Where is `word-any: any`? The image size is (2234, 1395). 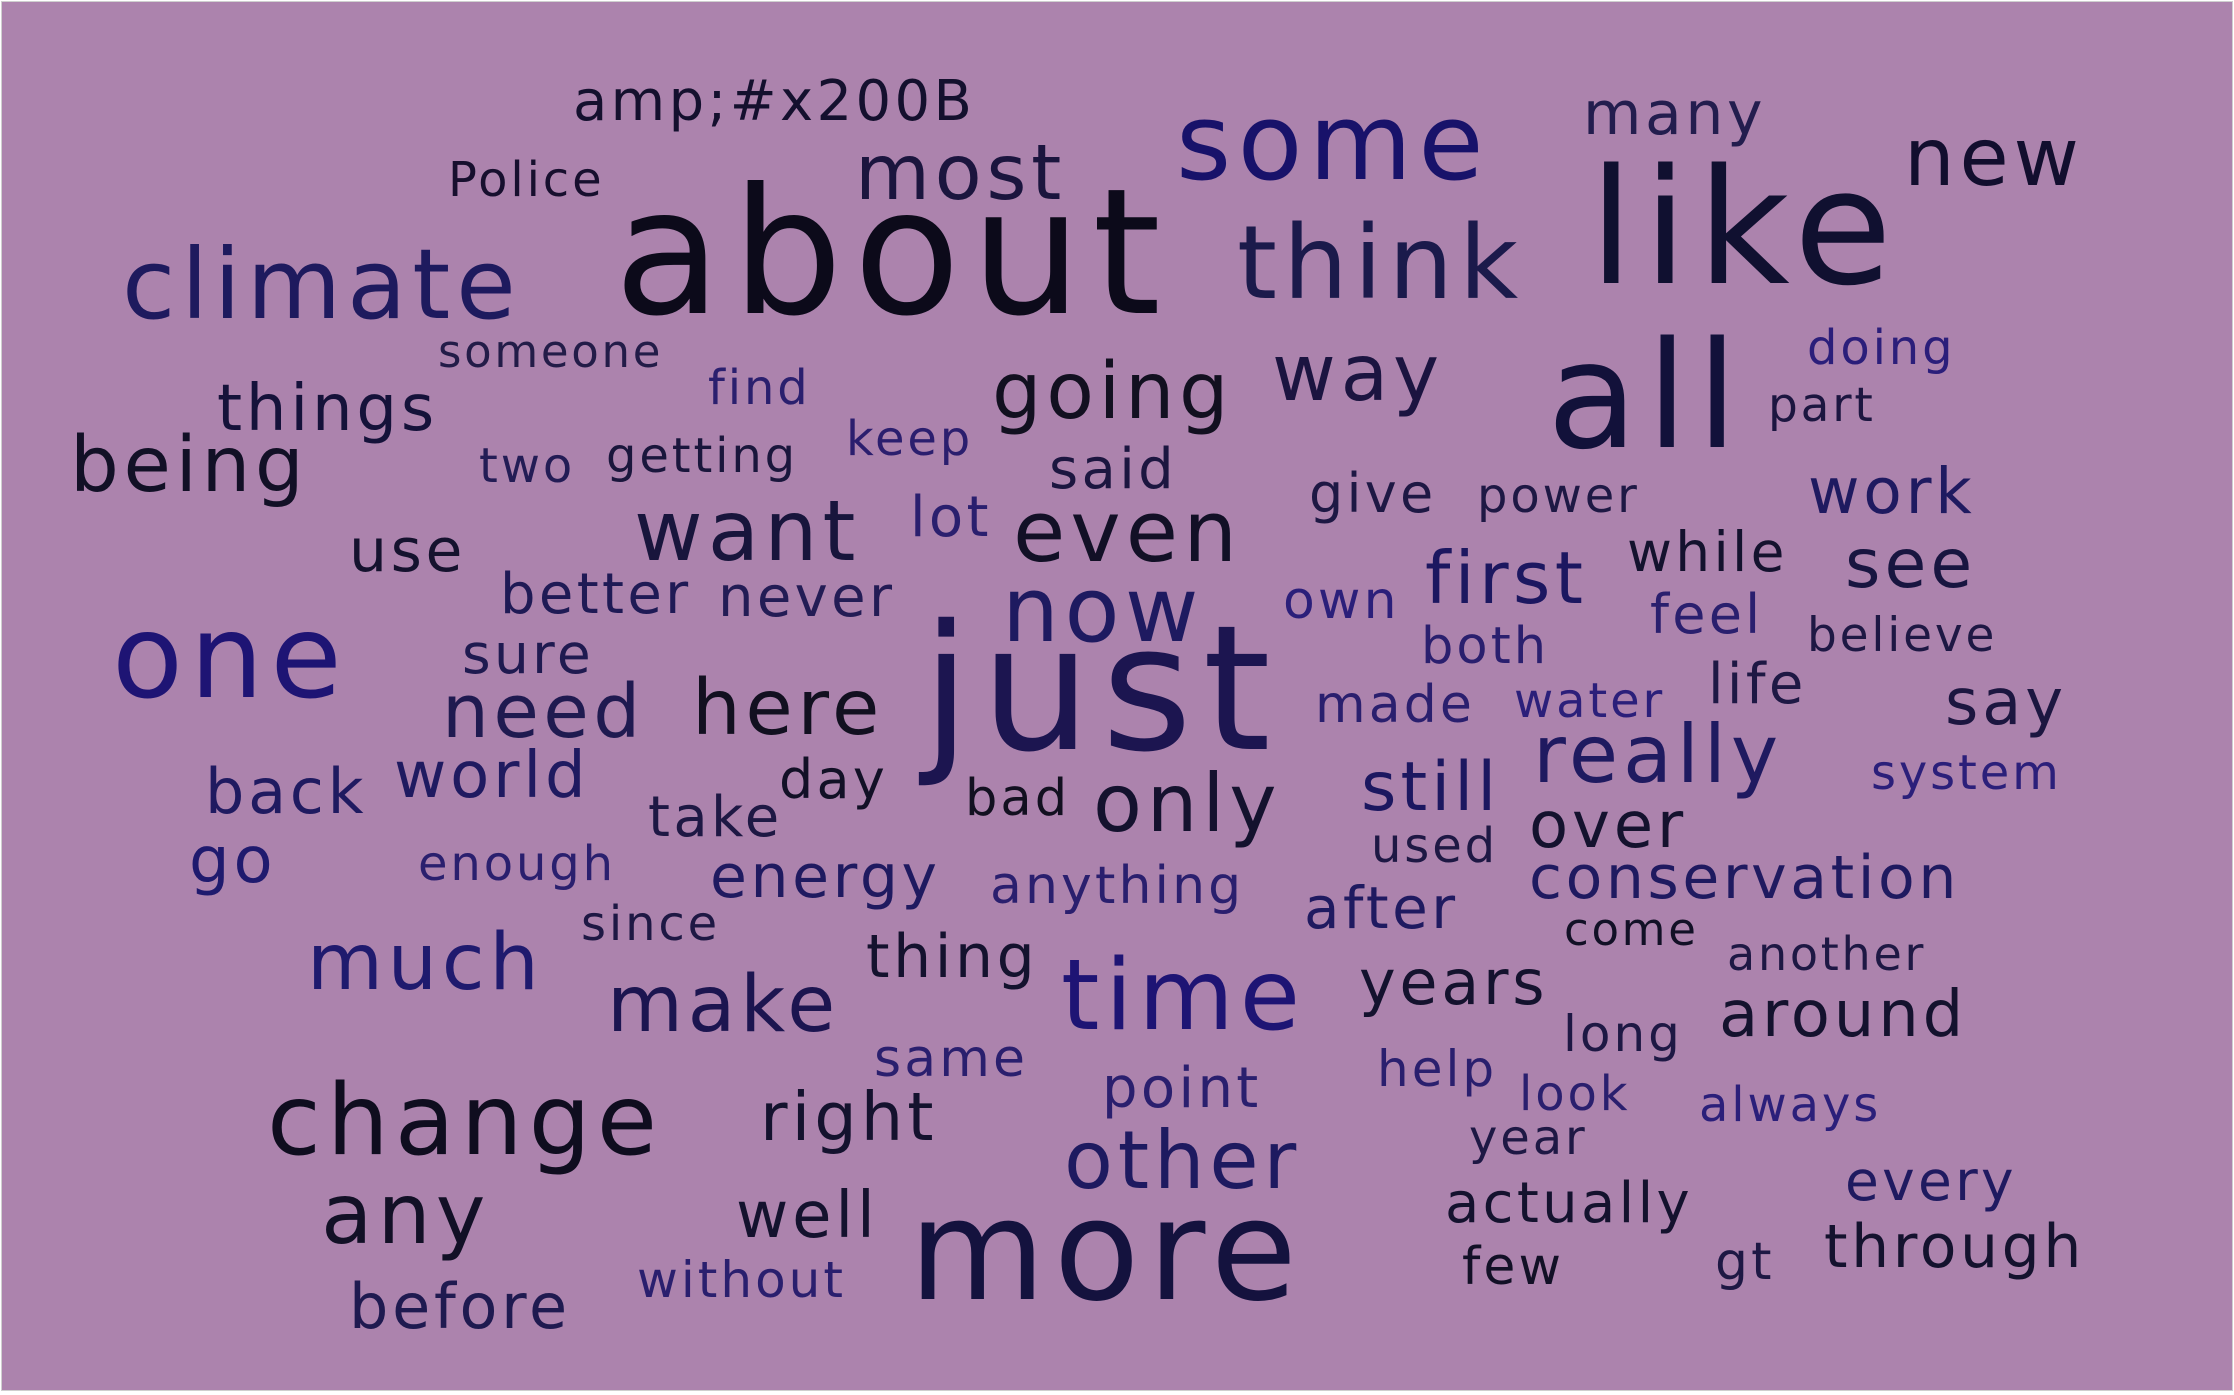
word-any: any is located at coordinates (406, 1214).